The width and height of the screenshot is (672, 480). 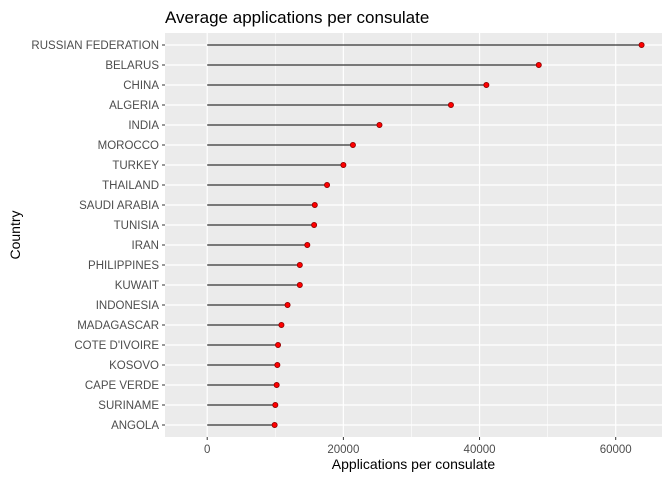 What do you see at coordinates (122, 386) in the screenshot?
I see `y-tick-label: CAPE VERDE` at bounding box center [122, 386].